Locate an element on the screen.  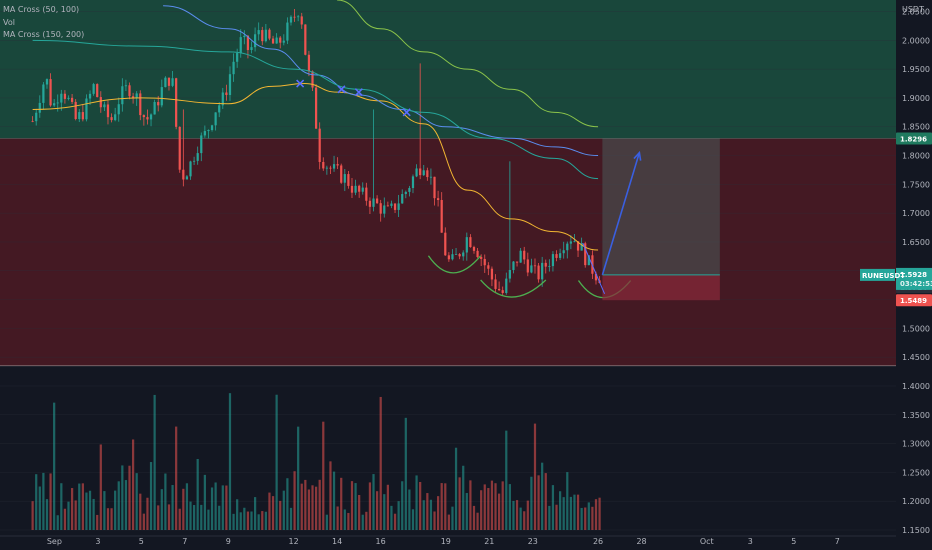
legend-ma-cross-50-100: MA Cross (50, 100) is located at coordinates (41, 9).